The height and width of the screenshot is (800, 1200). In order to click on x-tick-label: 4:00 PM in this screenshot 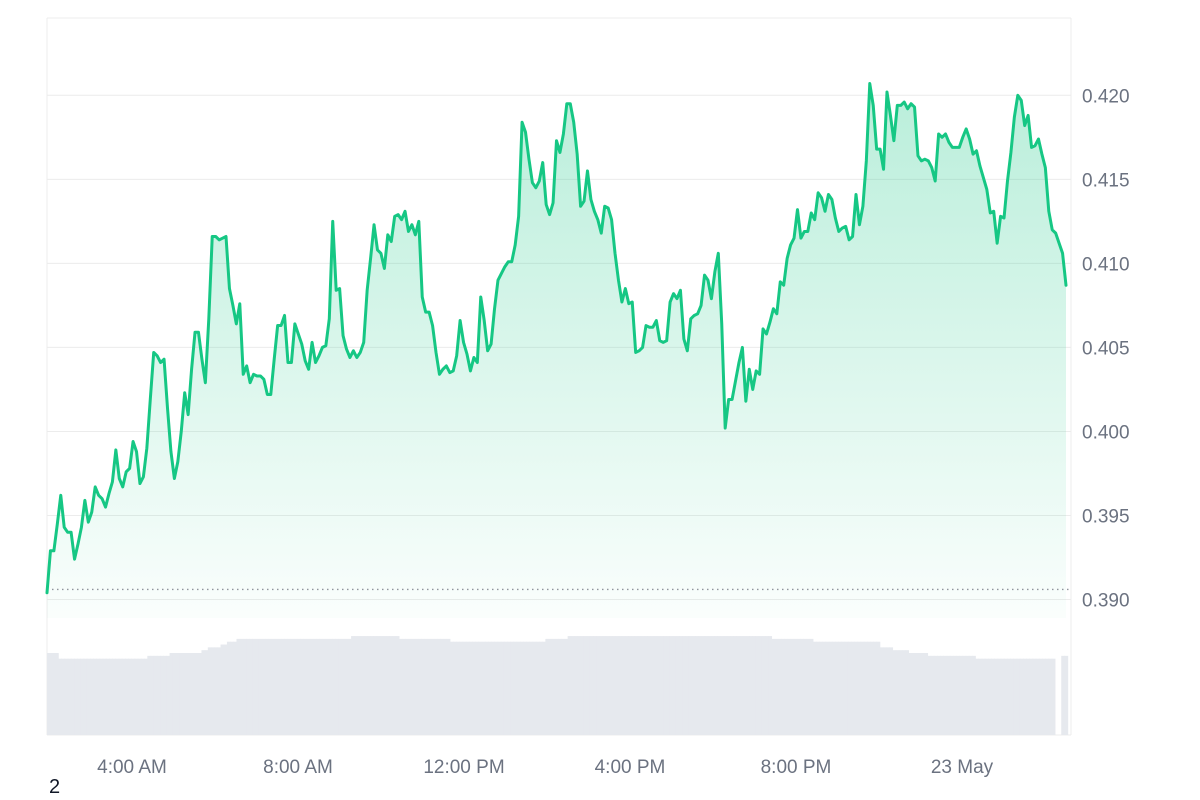, I will do `click(630, 767)`.